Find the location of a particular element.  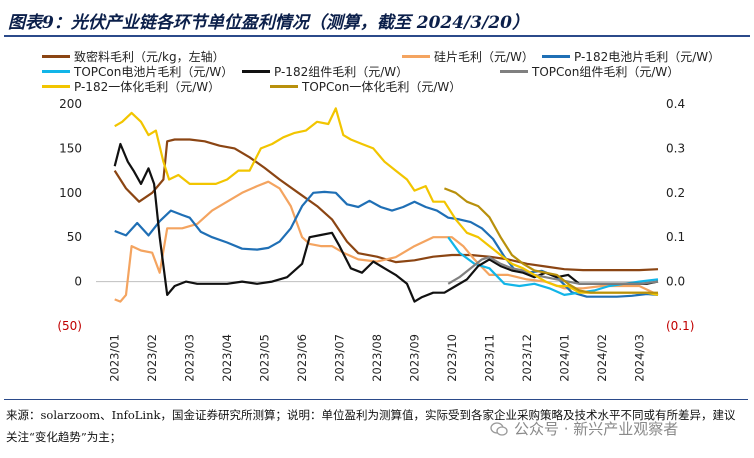

right-axis-tick-label: 0.3 is located at coordinates (675, 148).